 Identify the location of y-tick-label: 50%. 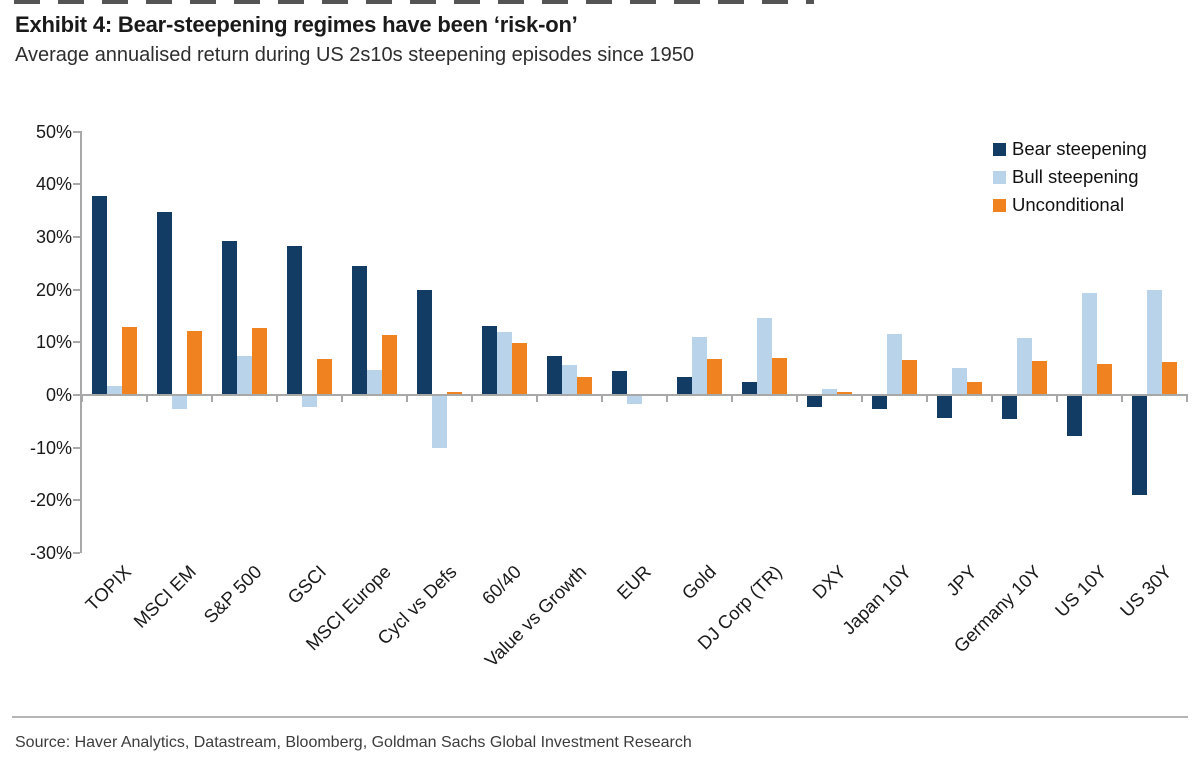
(53, 131).